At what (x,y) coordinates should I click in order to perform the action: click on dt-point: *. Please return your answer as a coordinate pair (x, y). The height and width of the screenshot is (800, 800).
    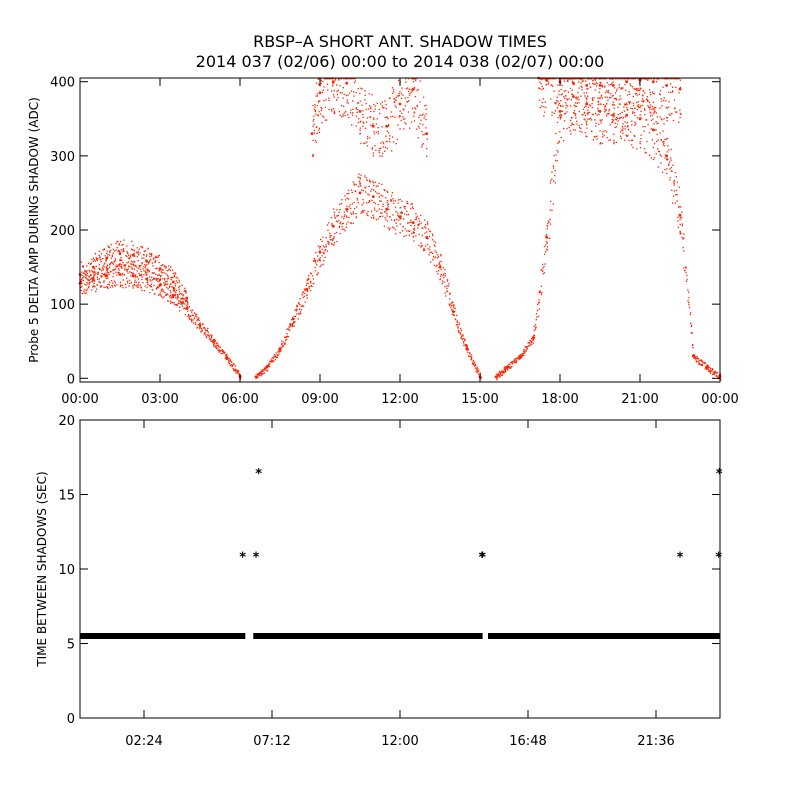
    Looking at the image, I should click on (242, 558).